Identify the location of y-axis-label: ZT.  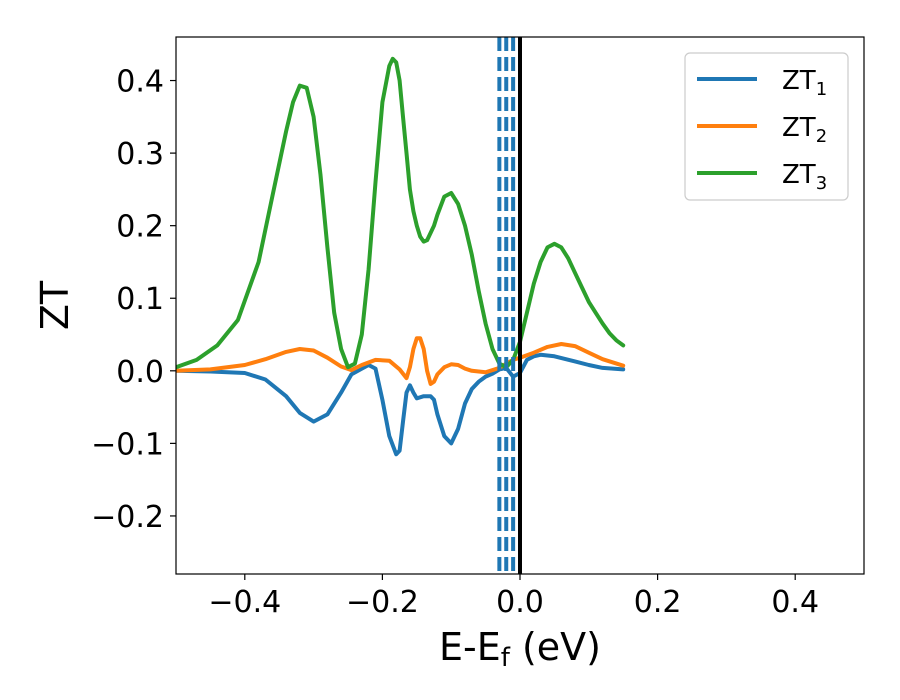
(55, 305).